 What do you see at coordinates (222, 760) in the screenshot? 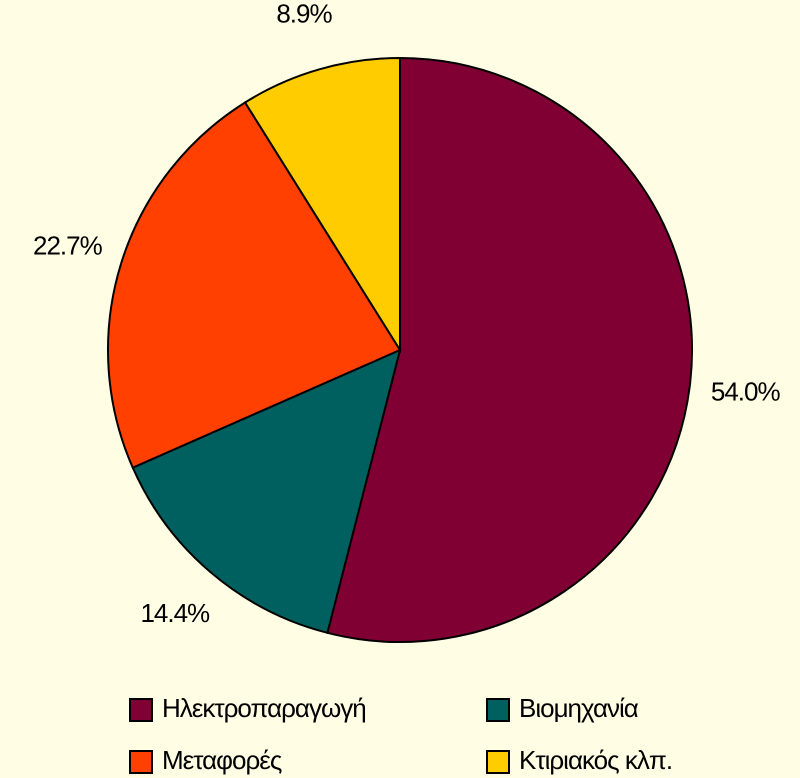
I see `legend-label: Μεταφορές` at bounding box center [222, 760].